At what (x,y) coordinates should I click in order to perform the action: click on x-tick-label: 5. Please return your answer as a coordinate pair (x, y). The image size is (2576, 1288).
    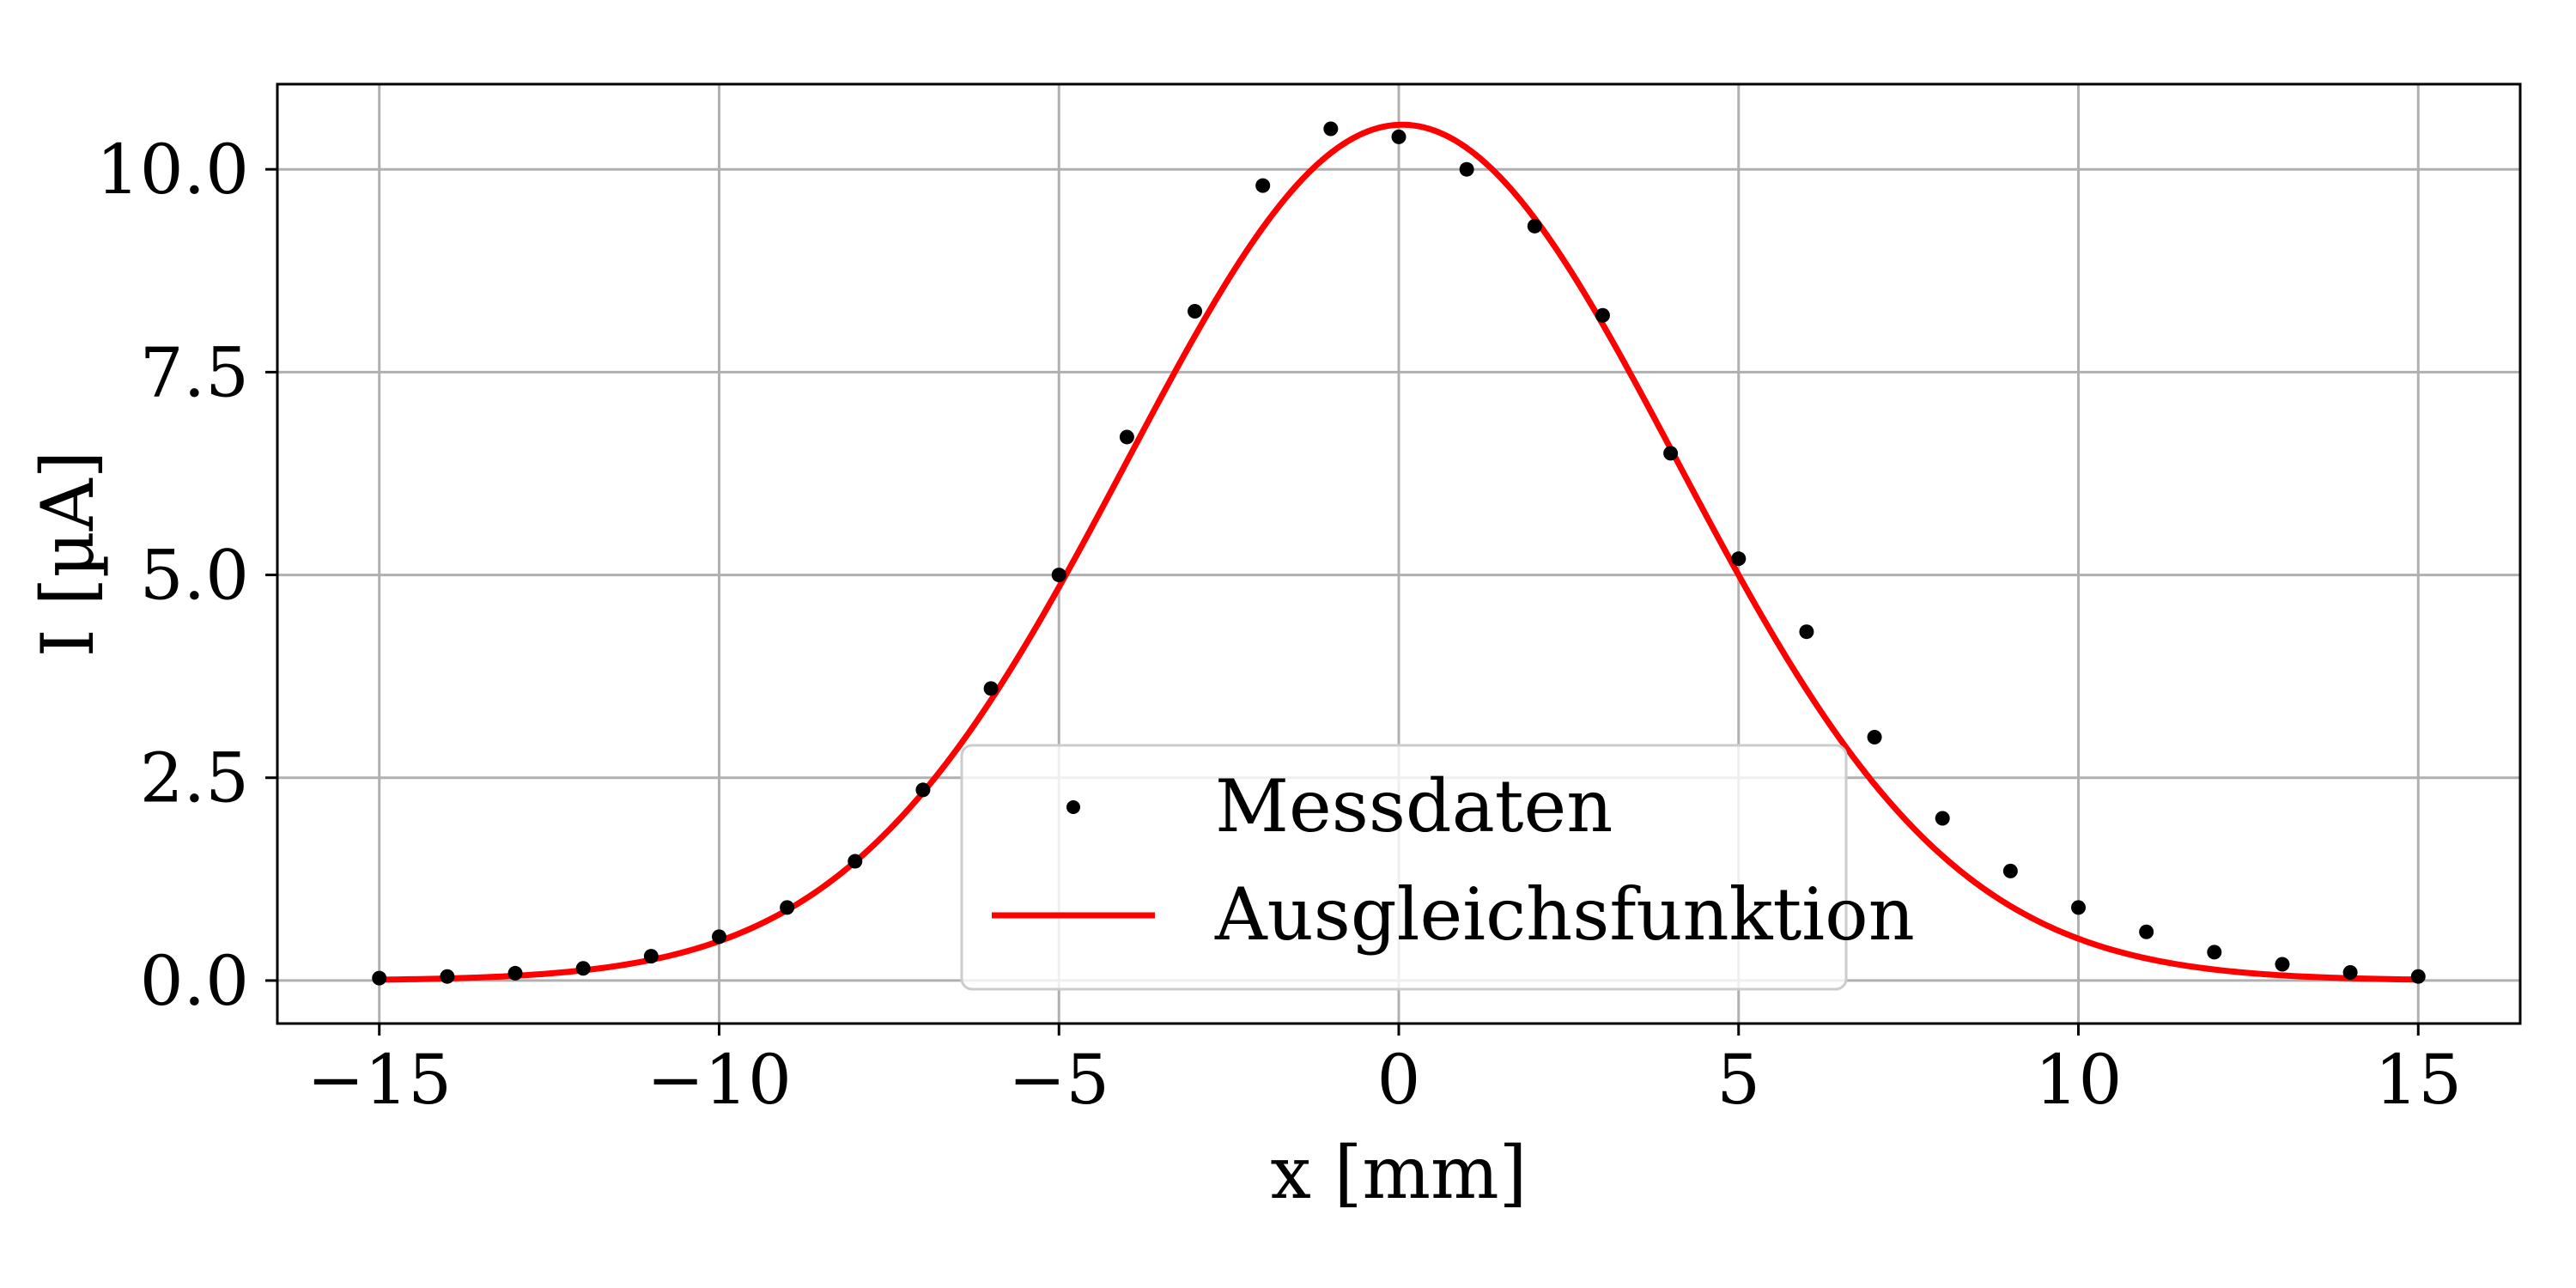
    Looking at the image, I should click on (1738, 1080).